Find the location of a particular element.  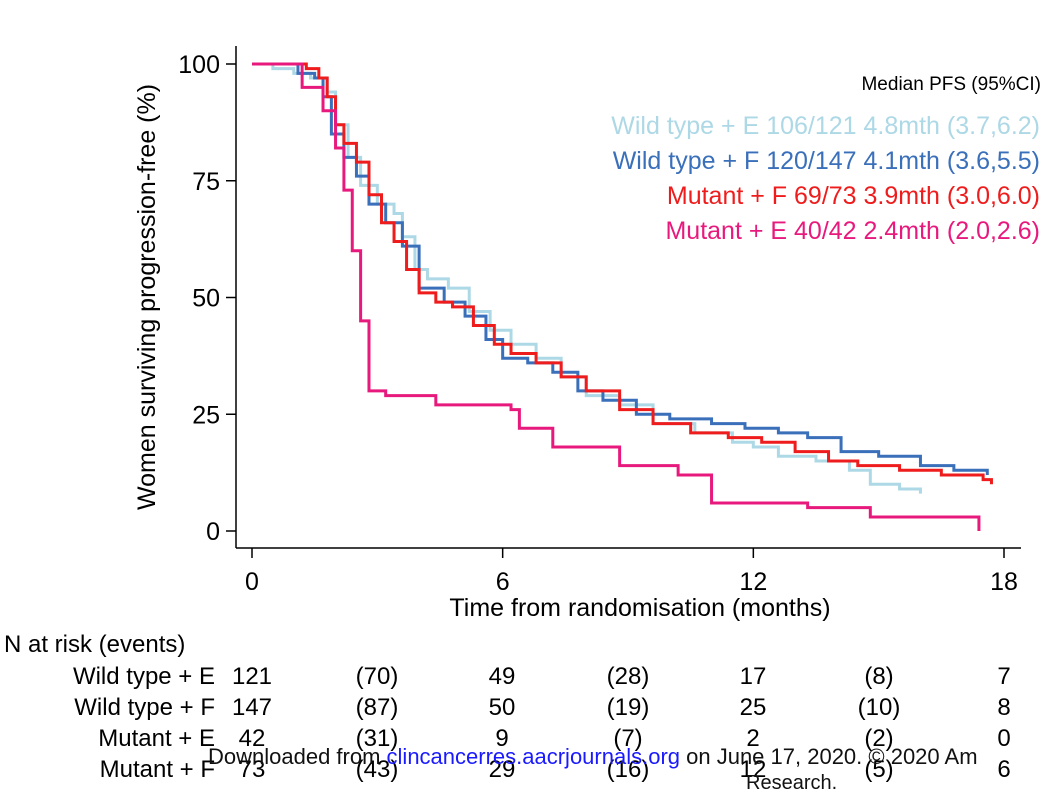

risk-cell: (16) is located at coordinates (628, 769).